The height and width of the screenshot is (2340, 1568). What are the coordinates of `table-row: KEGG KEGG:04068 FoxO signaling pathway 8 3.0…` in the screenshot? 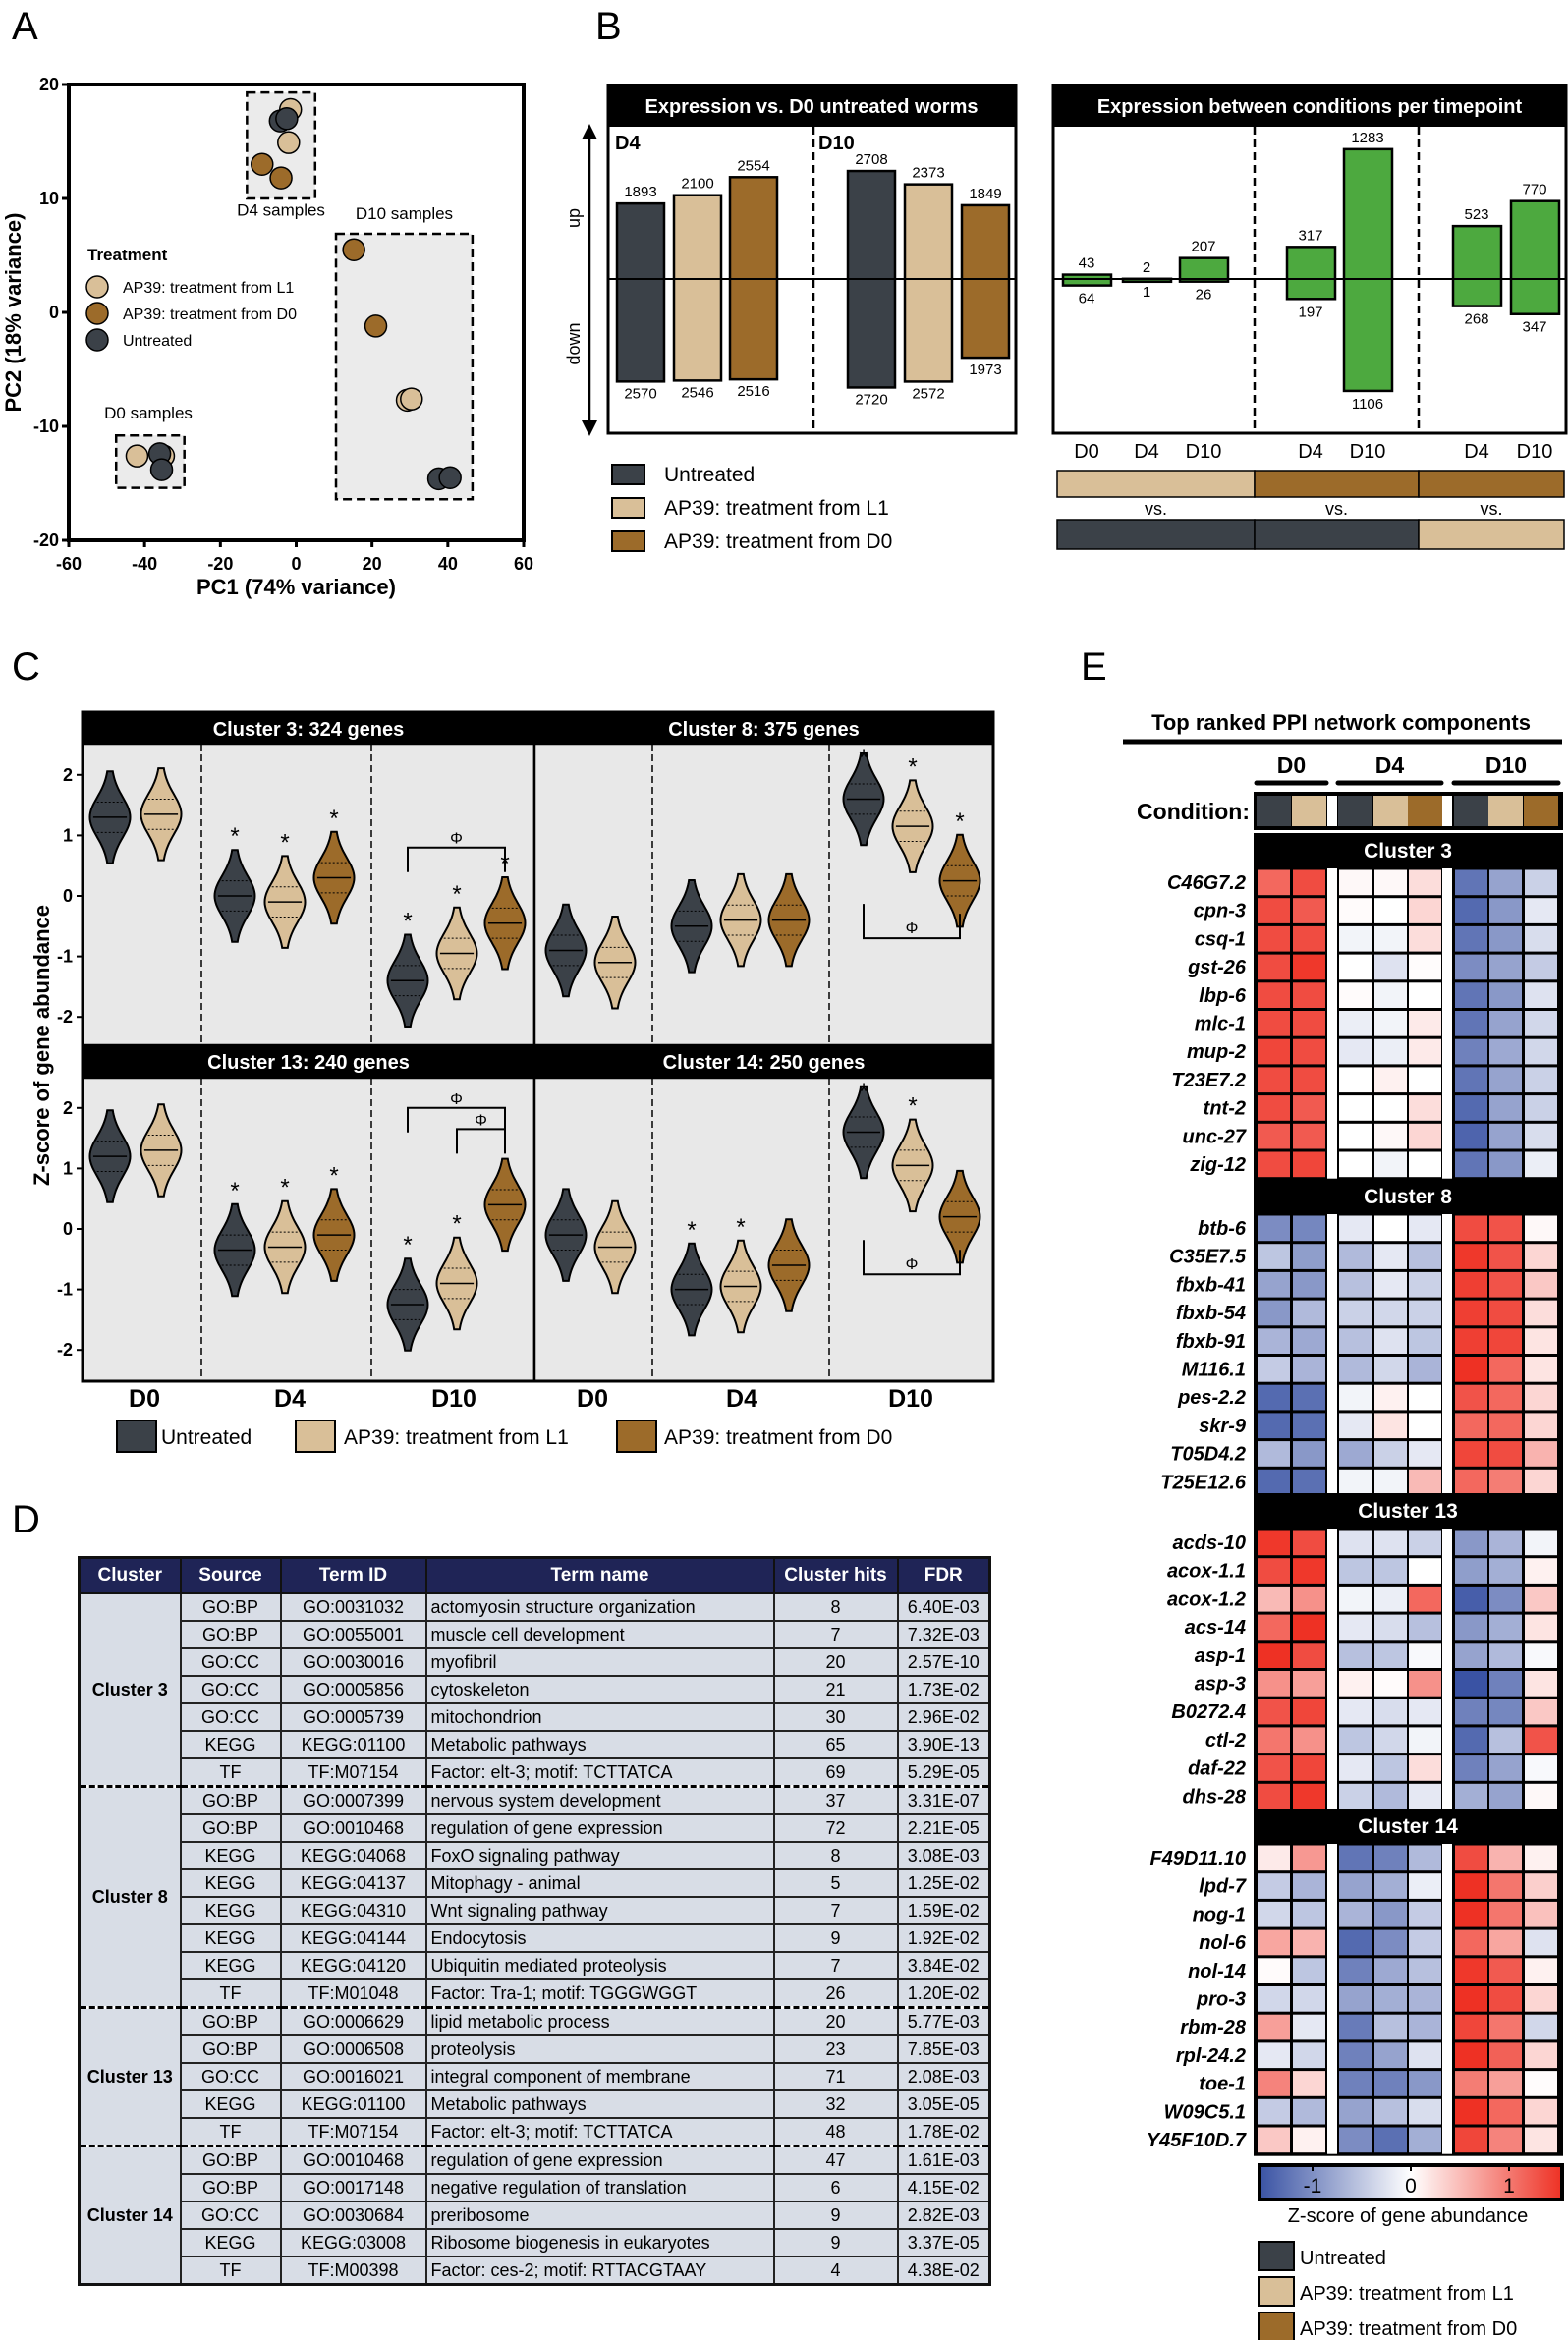 It's located at (535, 1855).